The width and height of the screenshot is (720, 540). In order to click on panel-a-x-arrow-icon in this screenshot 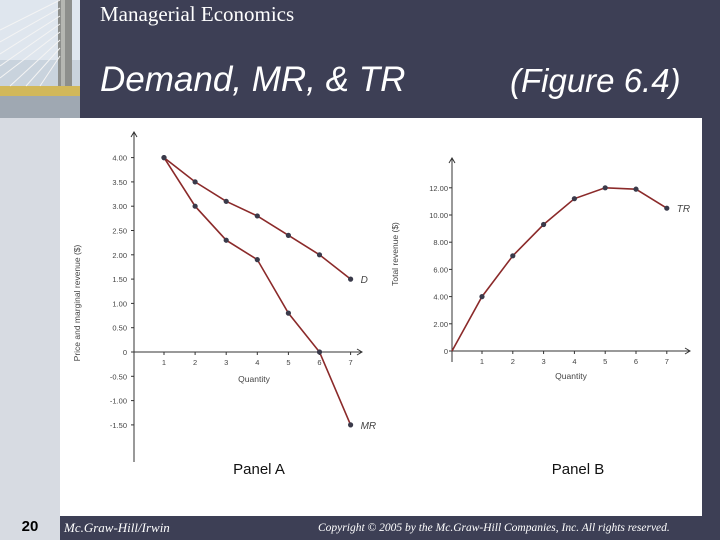, I will do `click(359, 352)`.